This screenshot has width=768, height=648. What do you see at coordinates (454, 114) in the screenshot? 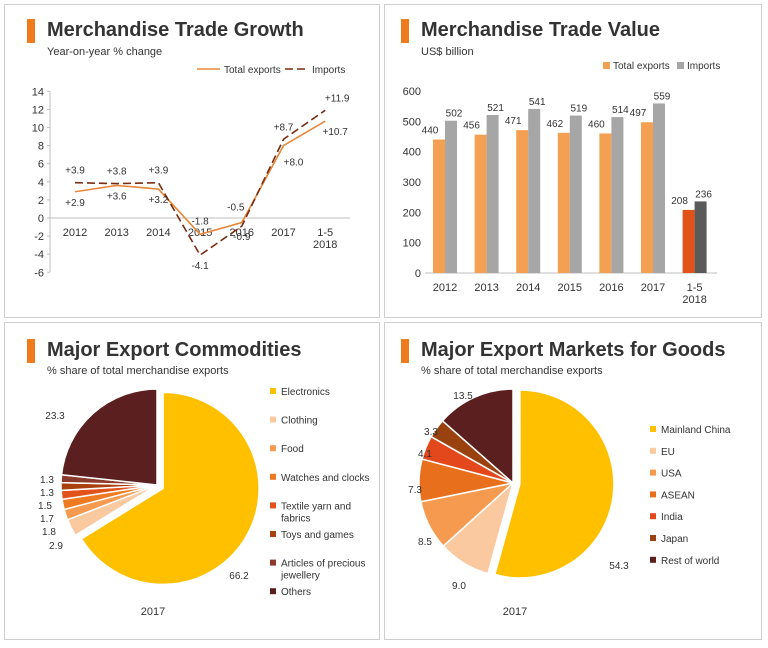
I see `data-label: 502` at bounding box center [454, 114].